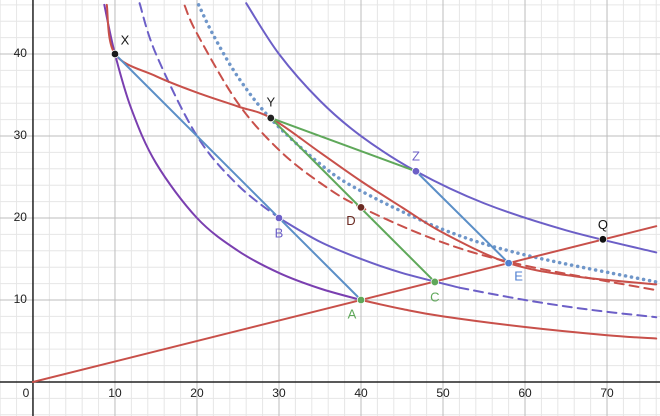 Image resolution: width=660 pixels, height=416 pixels. I want to click on x-tick-label: 10, so click(115, 393).